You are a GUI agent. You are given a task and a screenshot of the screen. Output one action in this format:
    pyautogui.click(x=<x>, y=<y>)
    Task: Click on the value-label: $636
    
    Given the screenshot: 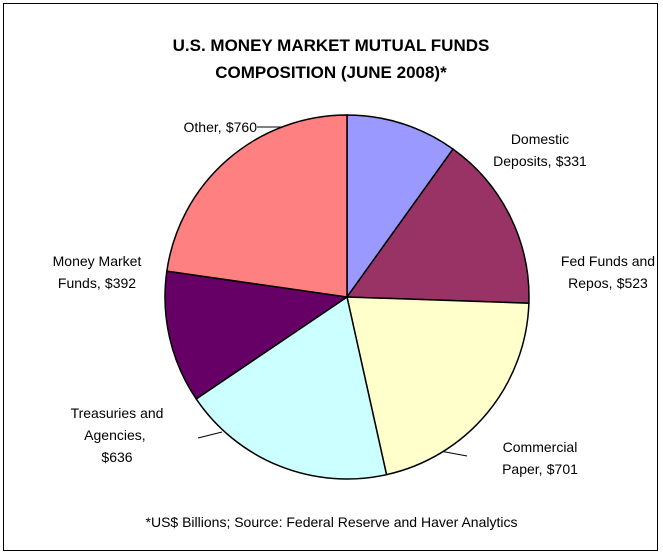 What is the action you would take?
    pyautogui.click(x=117, y=457)
    